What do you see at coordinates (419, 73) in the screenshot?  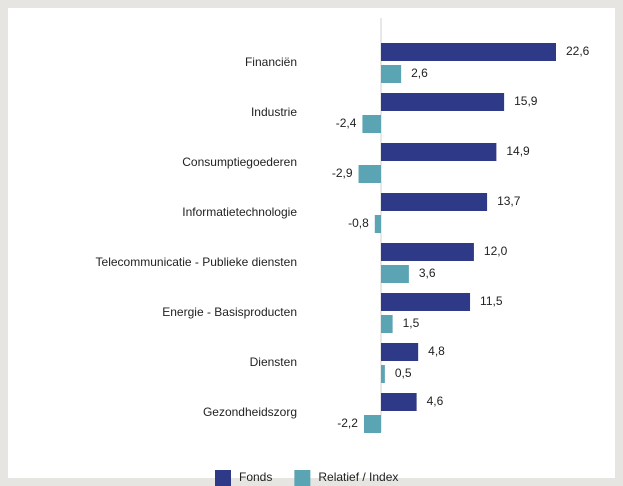 I see `data-label: 2,6` at bounding box center [419, 73].